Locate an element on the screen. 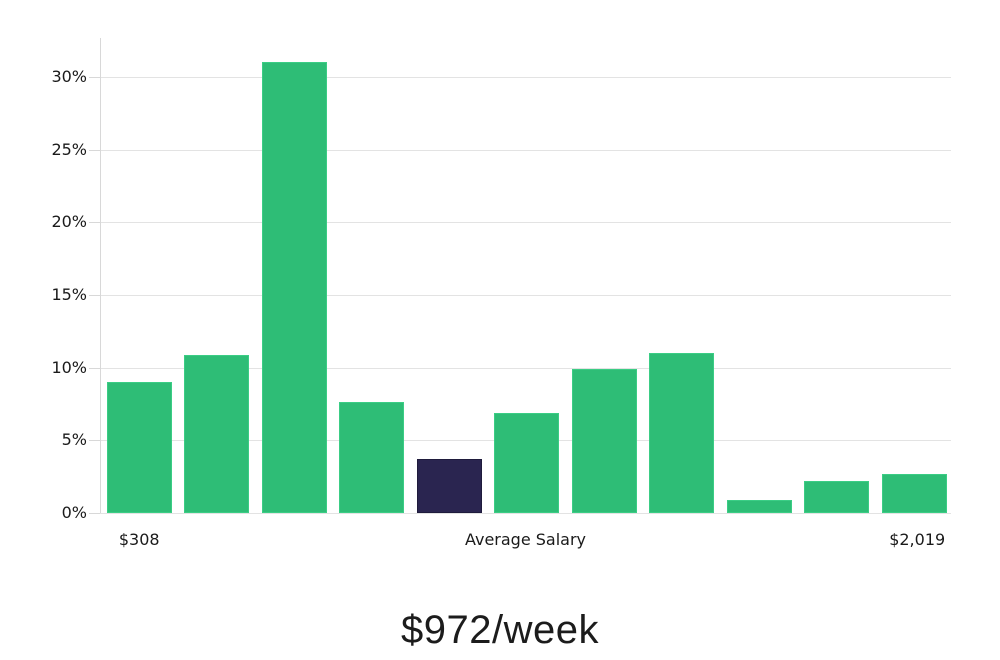 The width and height of the screenshot is (1000, 660). y-axis-tick-label: 5% is located at coordinates (74, 440).